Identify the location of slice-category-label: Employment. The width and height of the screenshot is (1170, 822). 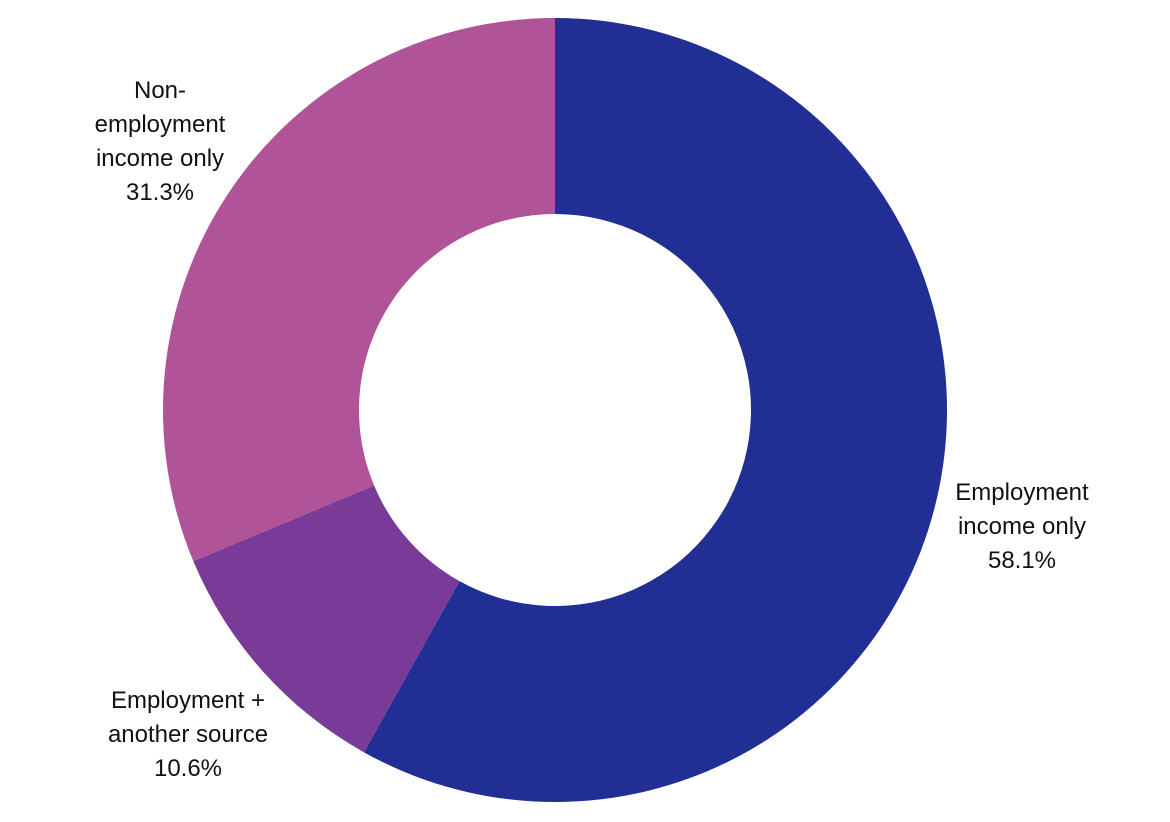
(1022, 492).